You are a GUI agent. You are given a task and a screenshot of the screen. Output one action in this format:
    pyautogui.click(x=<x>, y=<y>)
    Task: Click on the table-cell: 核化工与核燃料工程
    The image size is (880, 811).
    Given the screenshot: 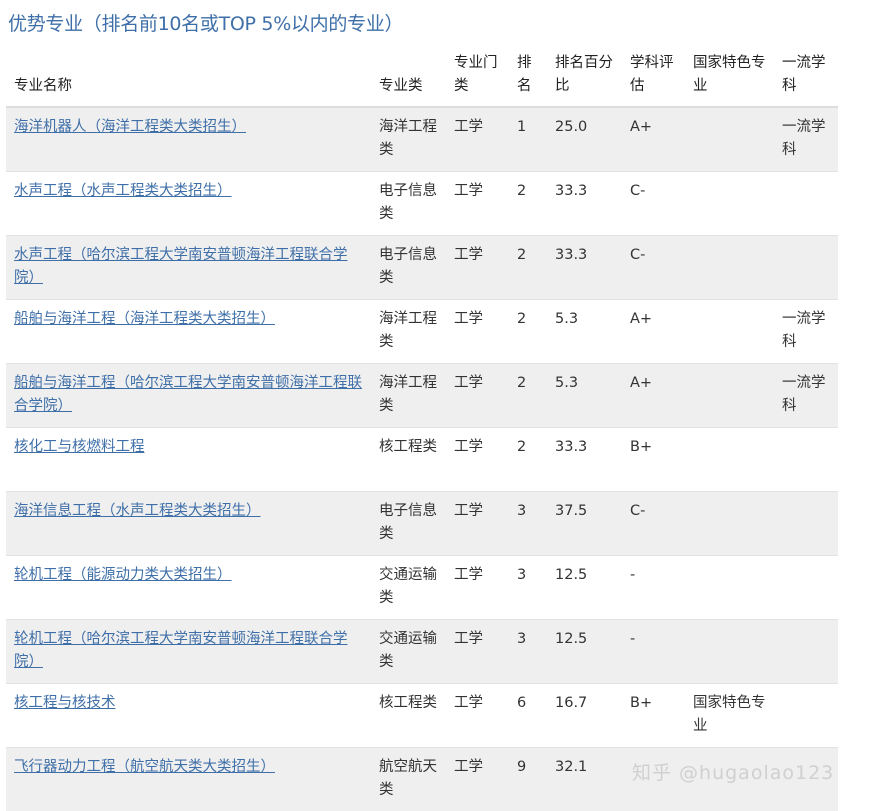 What is the action you would take?
    pyautogui.click(x=188, y=460)
    